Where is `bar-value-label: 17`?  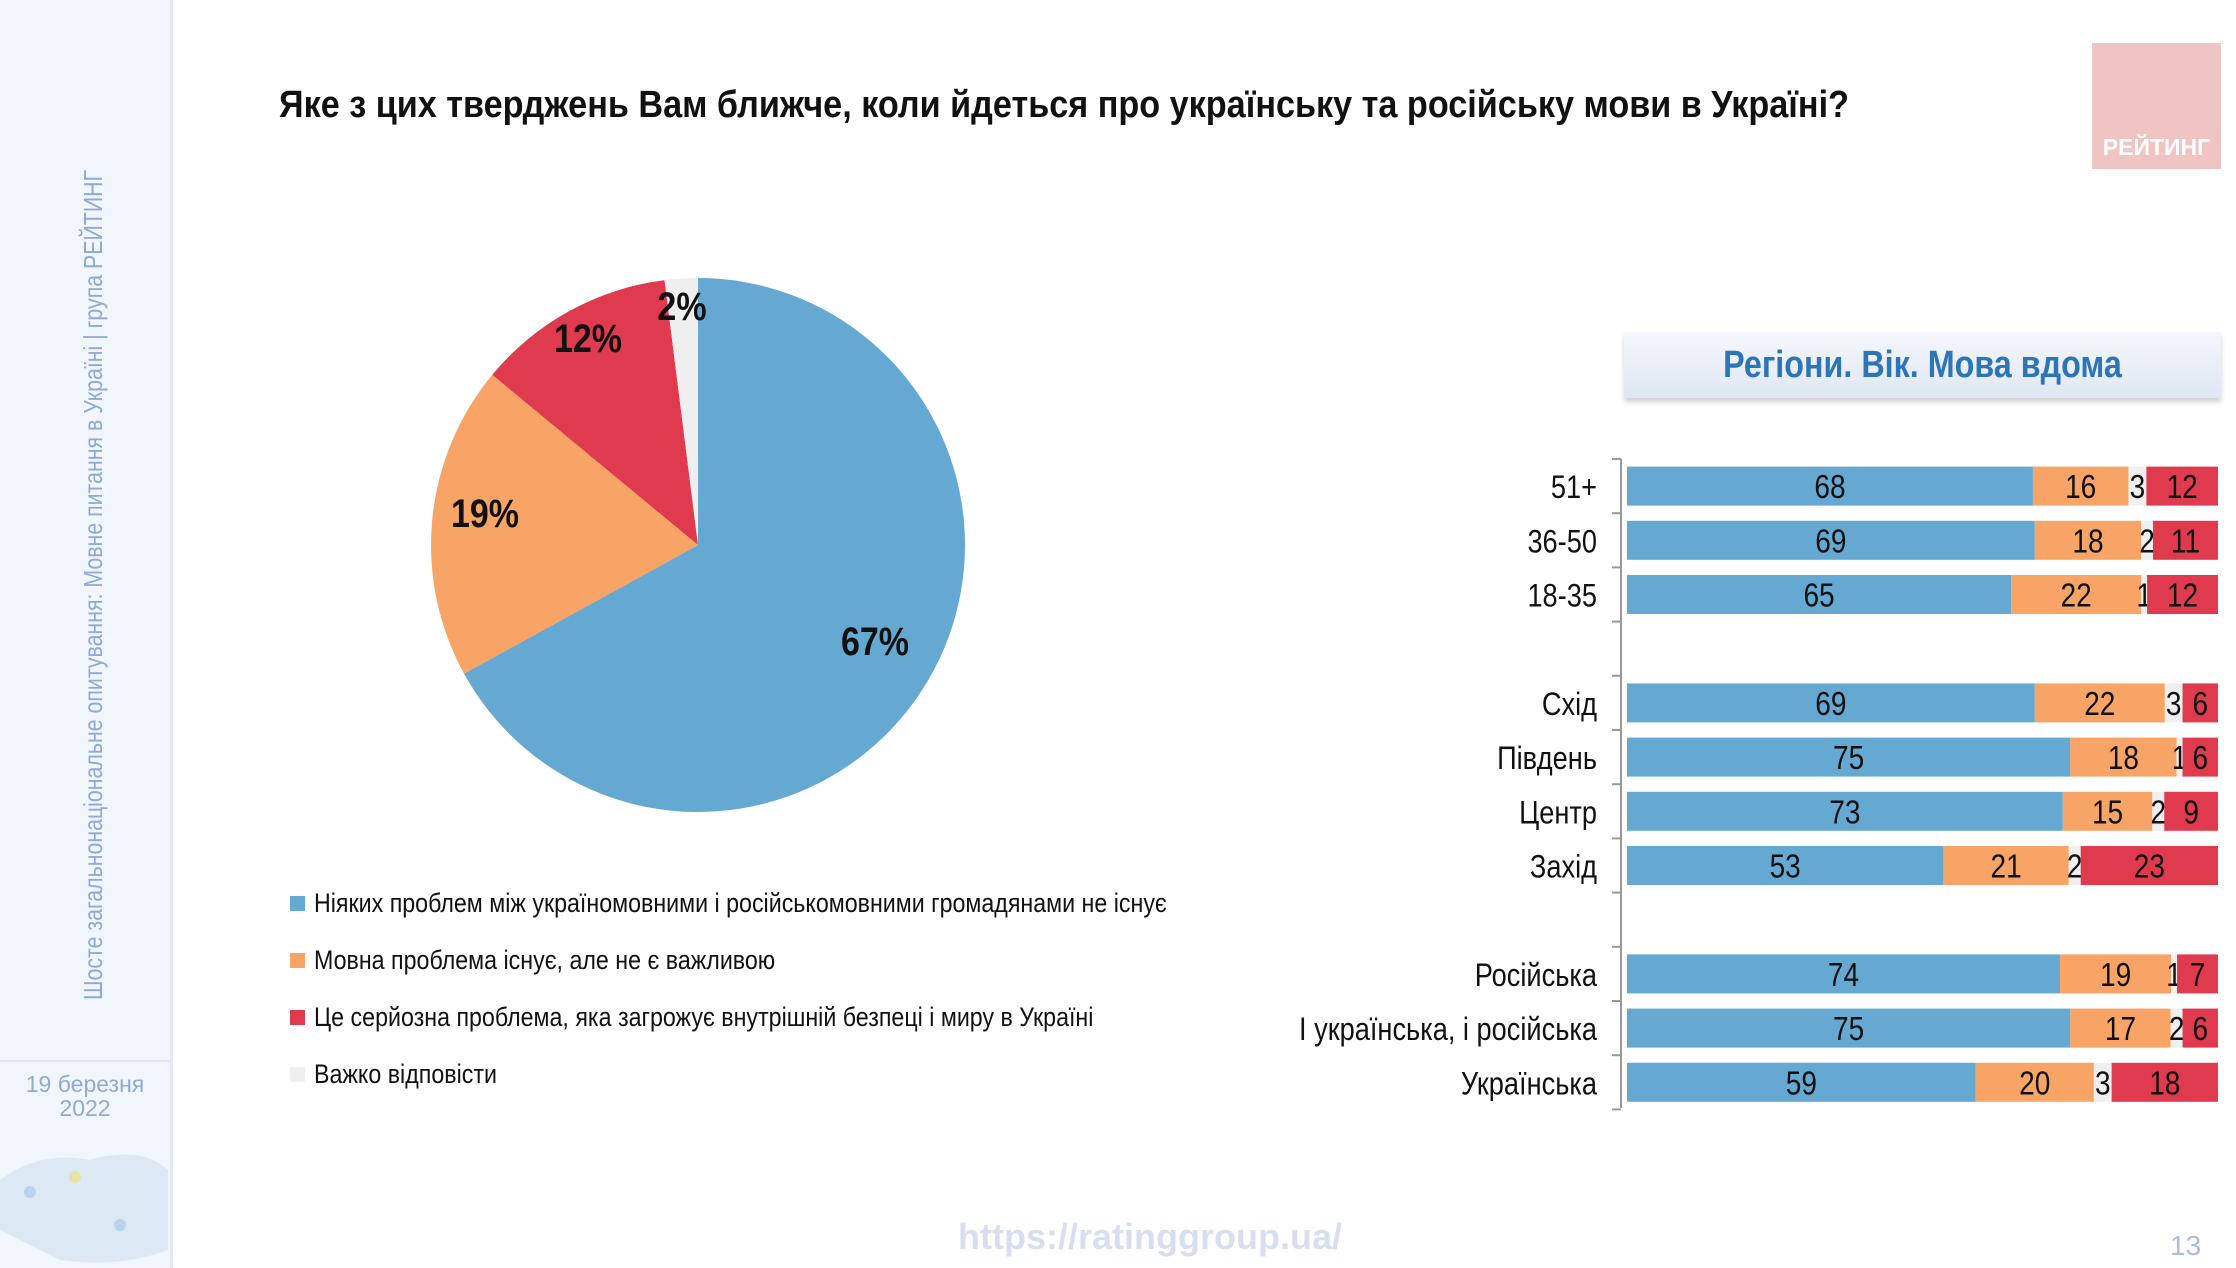
bar-value-label: 17 is located at coordinates (2120, 1029).